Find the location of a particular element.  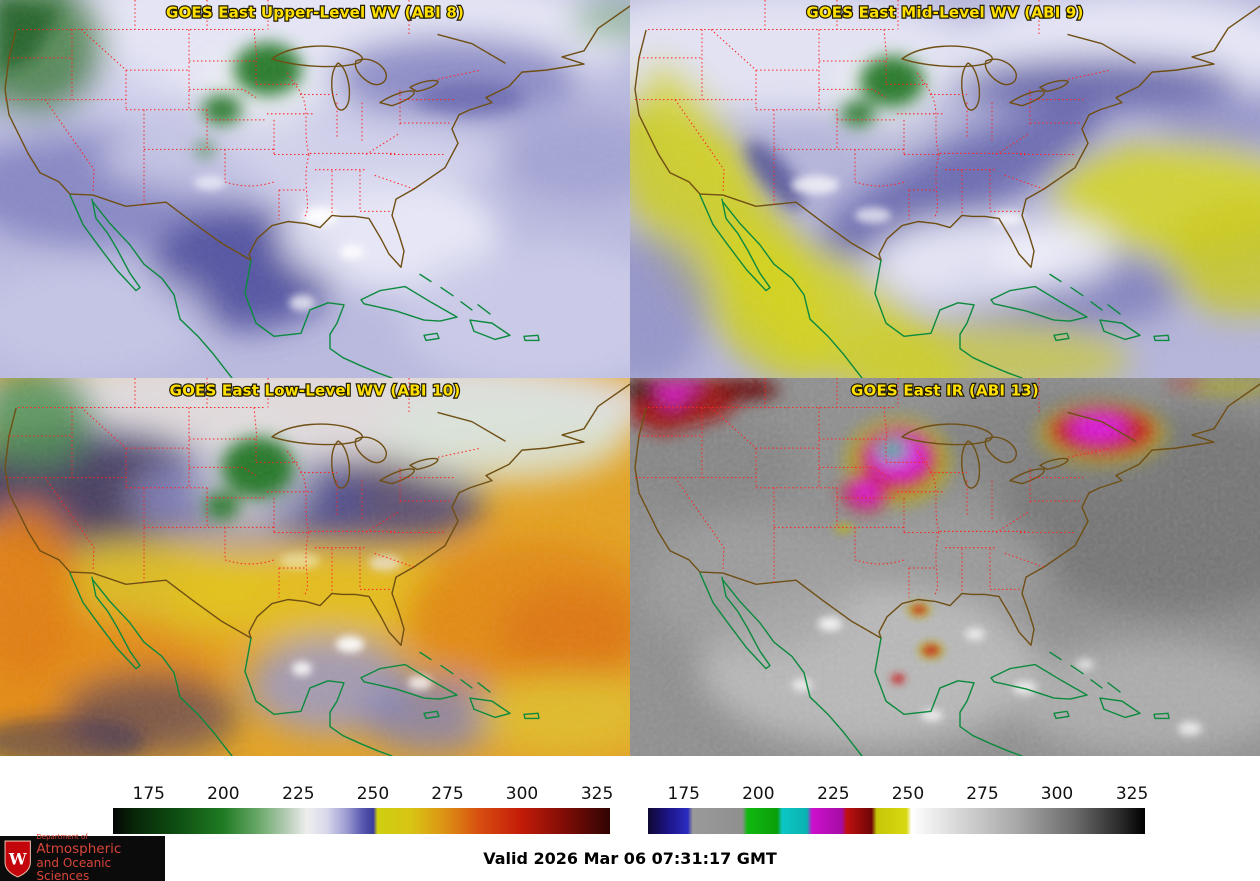

panel-title-abi10: GOES East Low-Level WV (ABI 10) is located at coordinates (315, 390).